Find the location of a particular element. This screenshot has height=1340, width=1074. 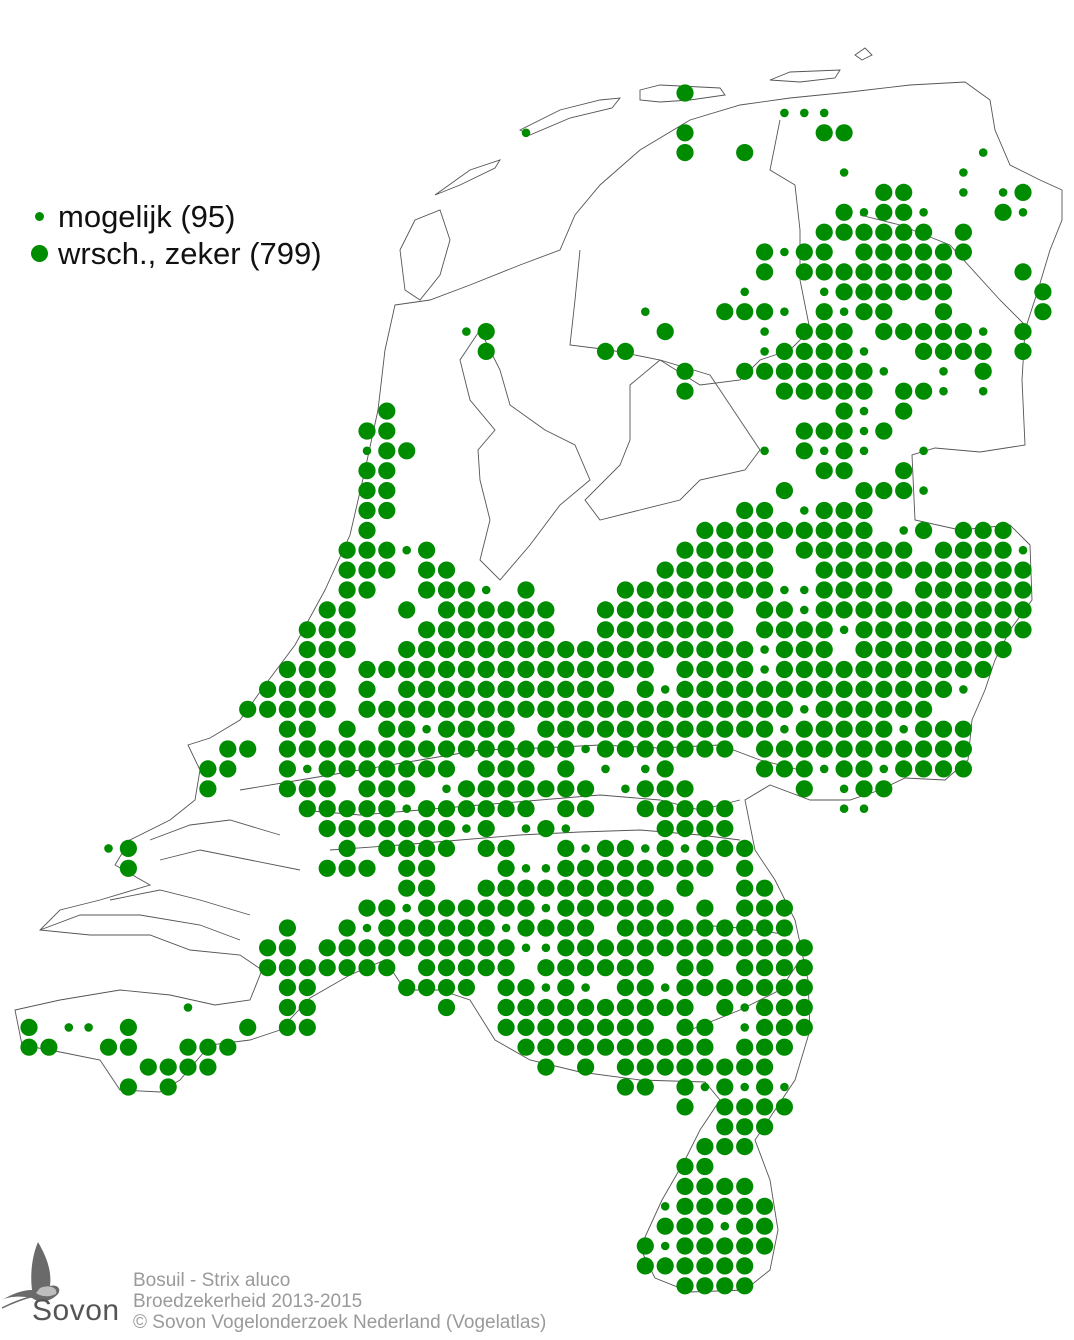

sovon-swallow-logo-icon is located at coordinates (30, 1275).